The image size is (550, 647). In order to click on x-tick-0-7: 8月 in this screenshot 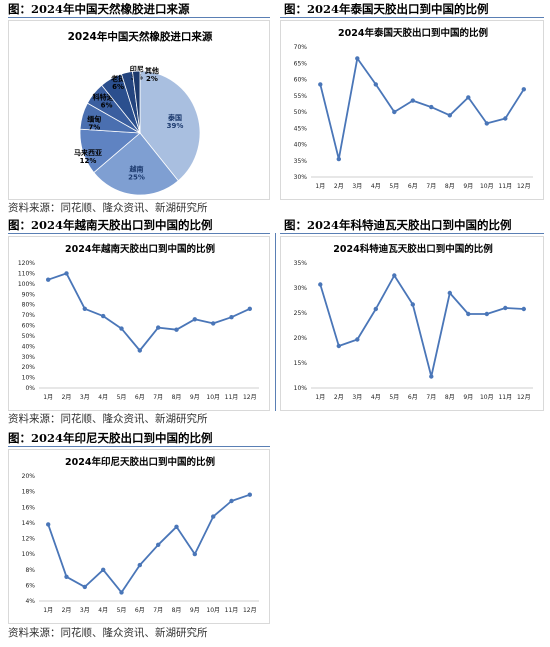, I will do `click(450, 186)`.